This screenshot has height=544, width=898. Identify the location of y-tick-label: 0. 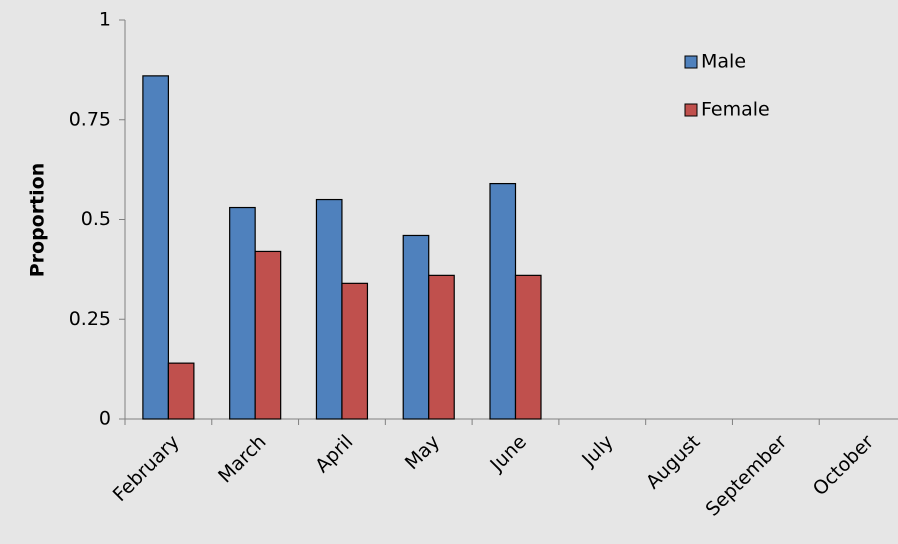
(105, 419).